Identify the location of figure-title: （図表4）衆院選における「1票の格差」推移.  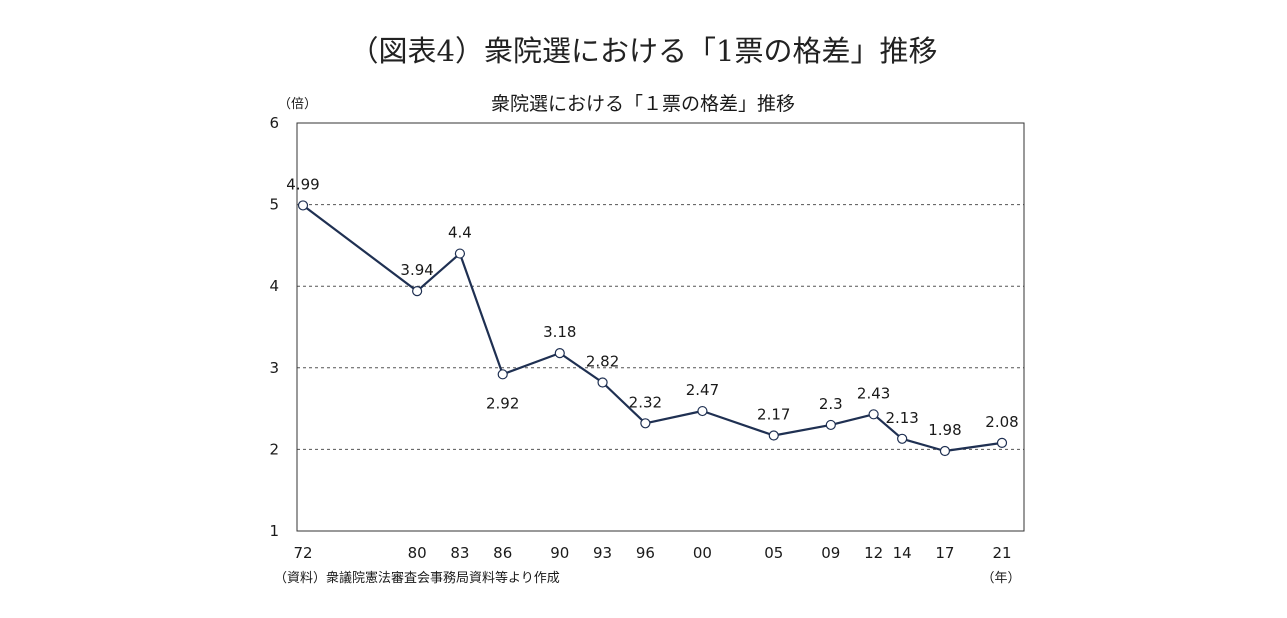
(643, 51).